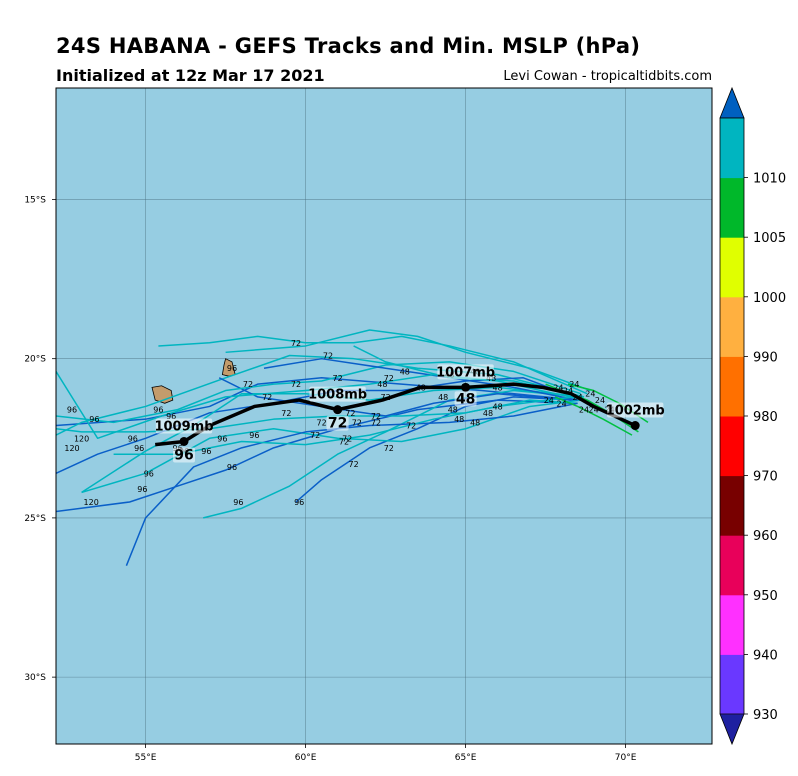  I want to click on pressure-label: 1008mb, so click(337, 395).